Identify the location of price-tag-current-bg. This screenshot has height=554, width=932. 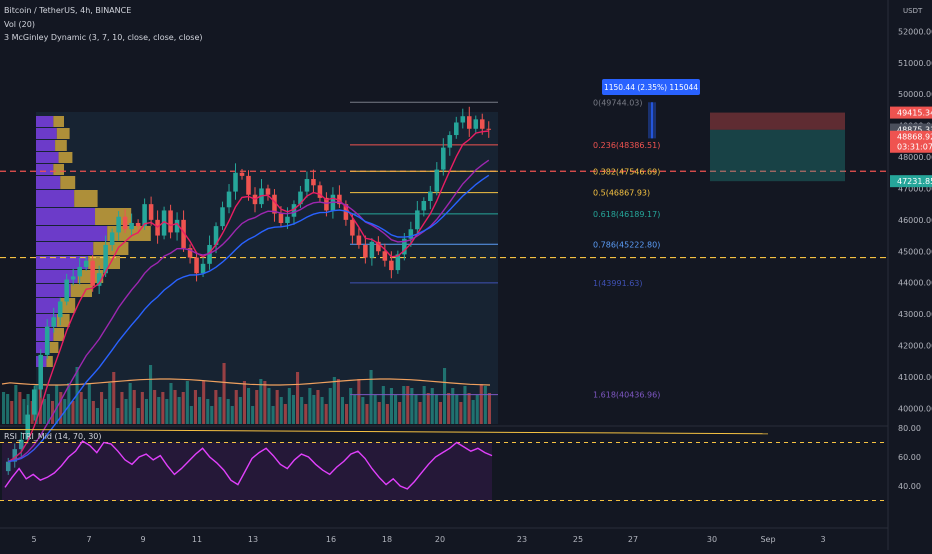
(911, 141).